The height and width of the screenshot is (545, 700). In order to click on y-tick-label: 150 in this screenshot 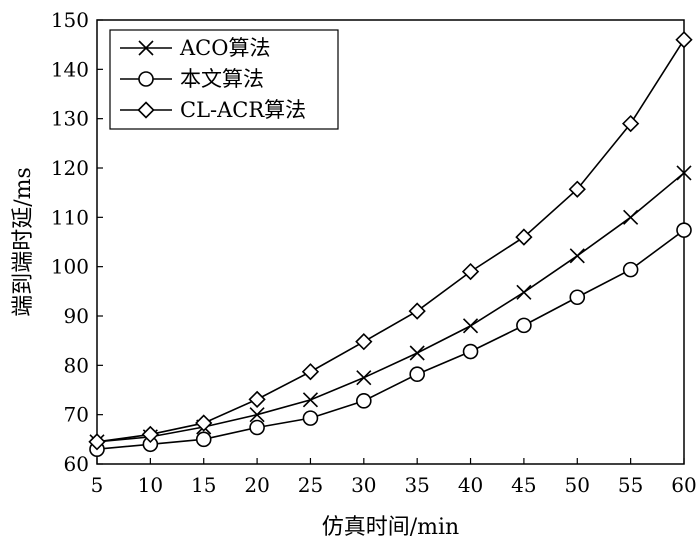, I will do `click(70, 20)`.